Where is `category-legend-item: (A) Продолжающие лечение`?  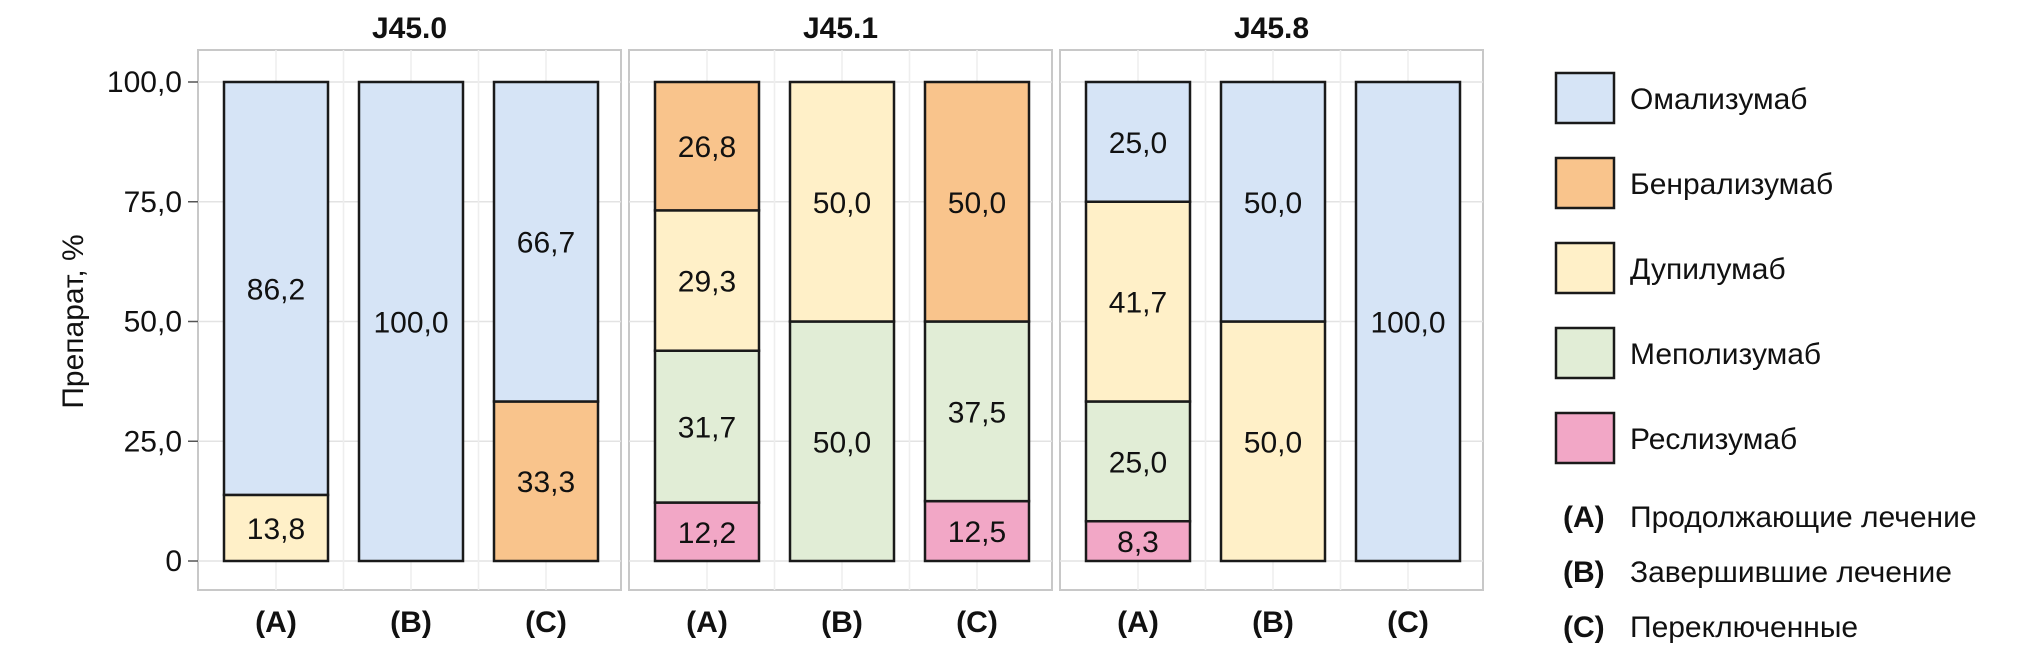
category-legend-item: (A) Продолжающие лечение is located at coordinates (1770, 517).